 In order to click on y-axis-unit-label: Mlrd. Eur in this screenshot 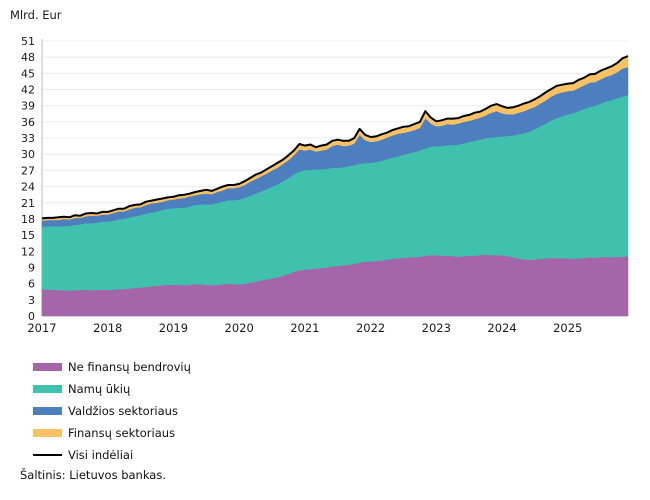, I will do `click(36, 15)`.